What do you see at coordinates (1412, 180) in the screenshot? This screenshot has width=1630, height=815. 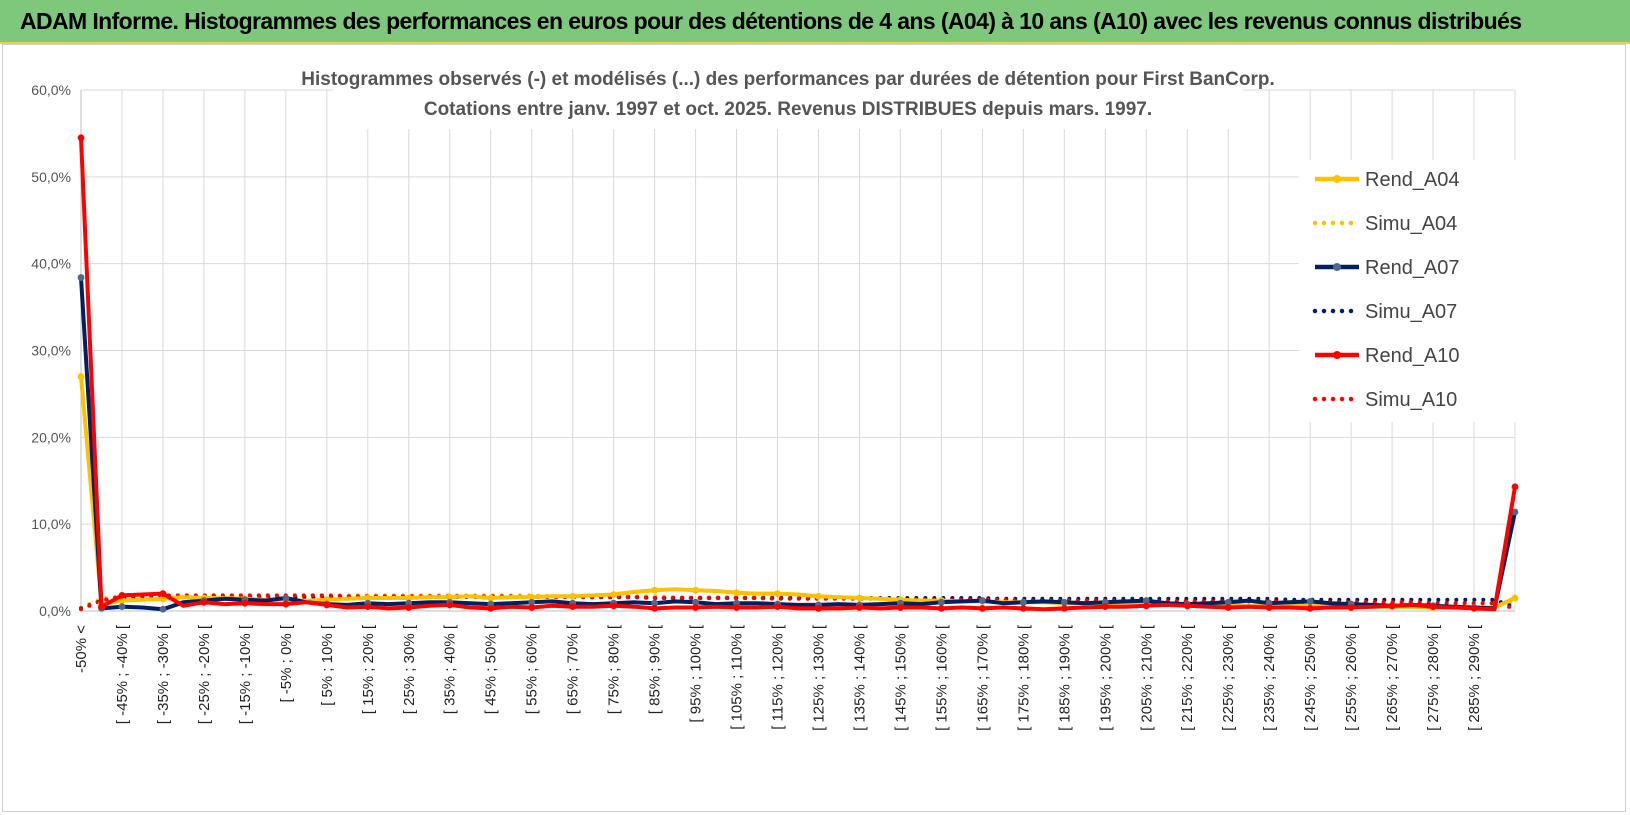 I see `legend-label: Rend_A04` at bounding box center [1412, 180].